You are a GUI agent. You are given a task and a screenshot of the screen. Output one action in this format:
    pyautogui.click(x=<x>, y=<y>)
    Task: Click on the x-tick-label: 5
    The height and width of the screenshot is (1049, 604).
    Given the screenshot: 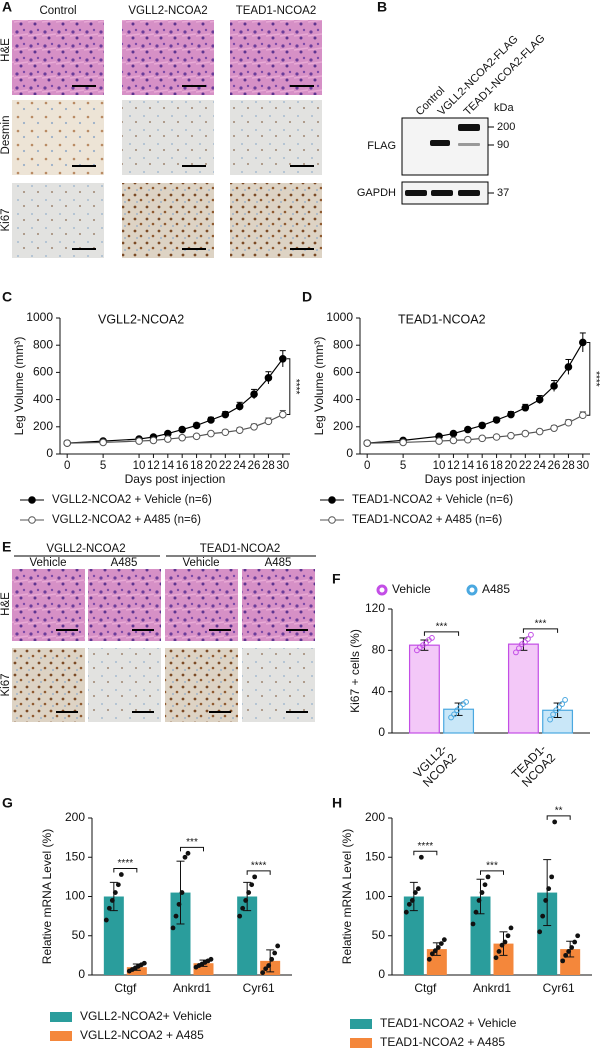 What is the action you would take?
    pyautogui.click(x=103, y=466)
    